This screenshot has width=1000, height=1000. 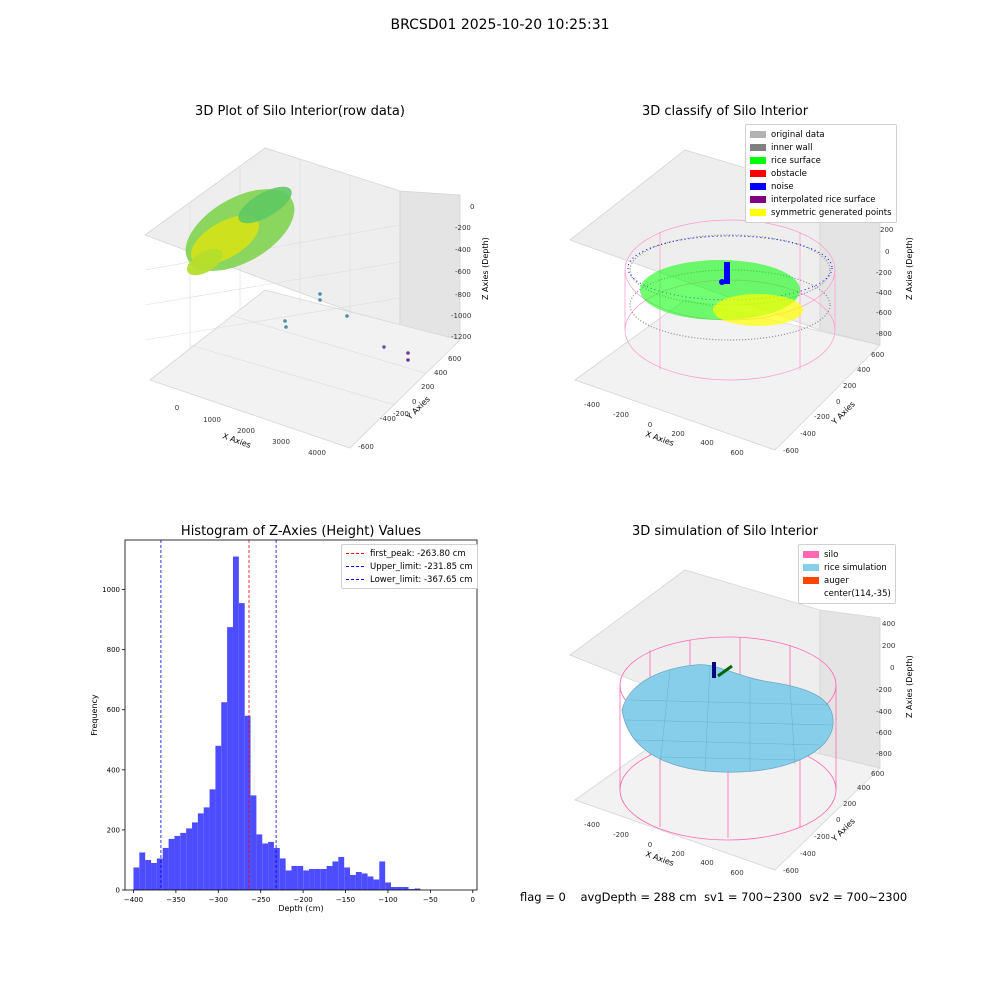 What do you see at coordinates (387, 900) in the screenshot?
I see `histogram-xtick-label: −100` at bounding box center [387, 900].